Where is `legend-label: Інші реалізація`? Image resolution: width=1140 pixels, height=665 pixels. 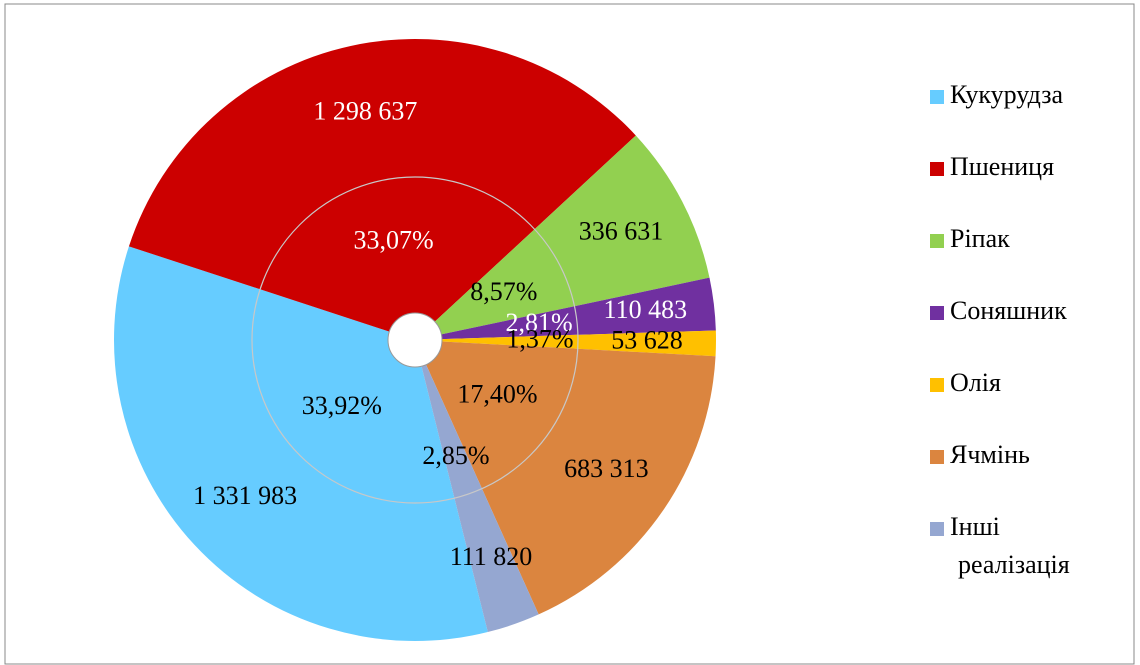
legend-label: Інші реалізація is located at coordinates (1010, 545).